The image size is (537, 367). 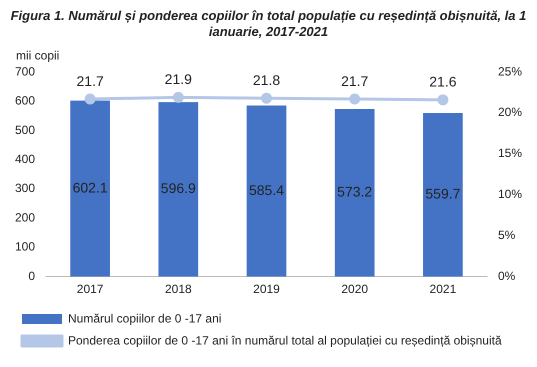 I want to click on y2-tick-label: 0%, so click(x=507, y=275).